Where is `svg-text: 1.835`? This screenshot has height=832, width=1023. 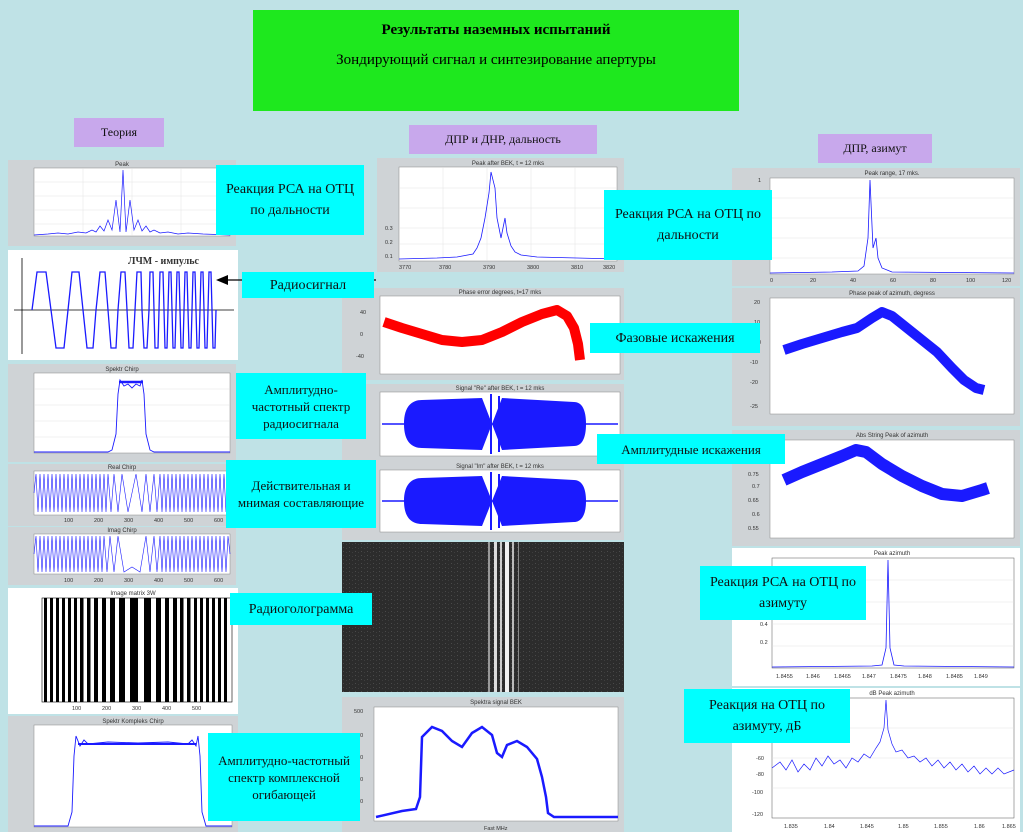 svg-text: 1.835 is located at coordinates (791, 827).